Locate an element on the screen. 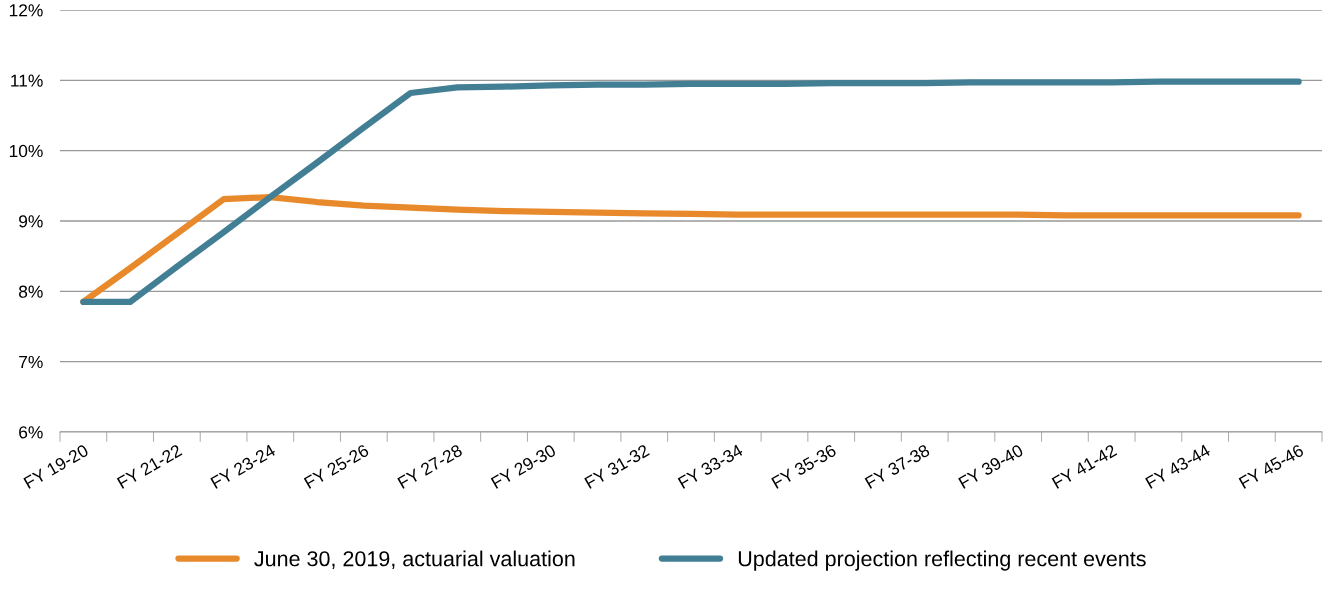  x-tick-label: FY 43-44 is located at coordinates (1178, 466).